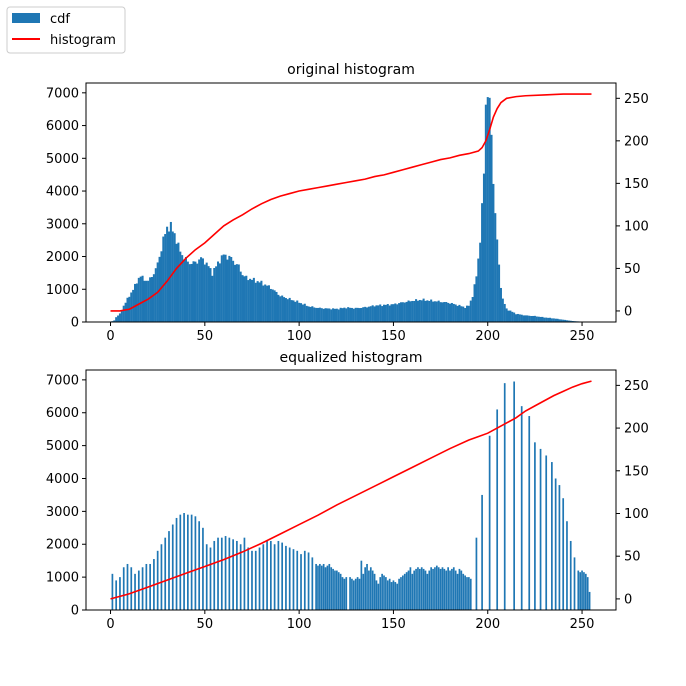 The width and height of the screenshot is (686, 686). What do you see at coordinates (110, 336) in the screenshot?
I see `x-tick-label-0: 0` at bounding box center [110, 336].